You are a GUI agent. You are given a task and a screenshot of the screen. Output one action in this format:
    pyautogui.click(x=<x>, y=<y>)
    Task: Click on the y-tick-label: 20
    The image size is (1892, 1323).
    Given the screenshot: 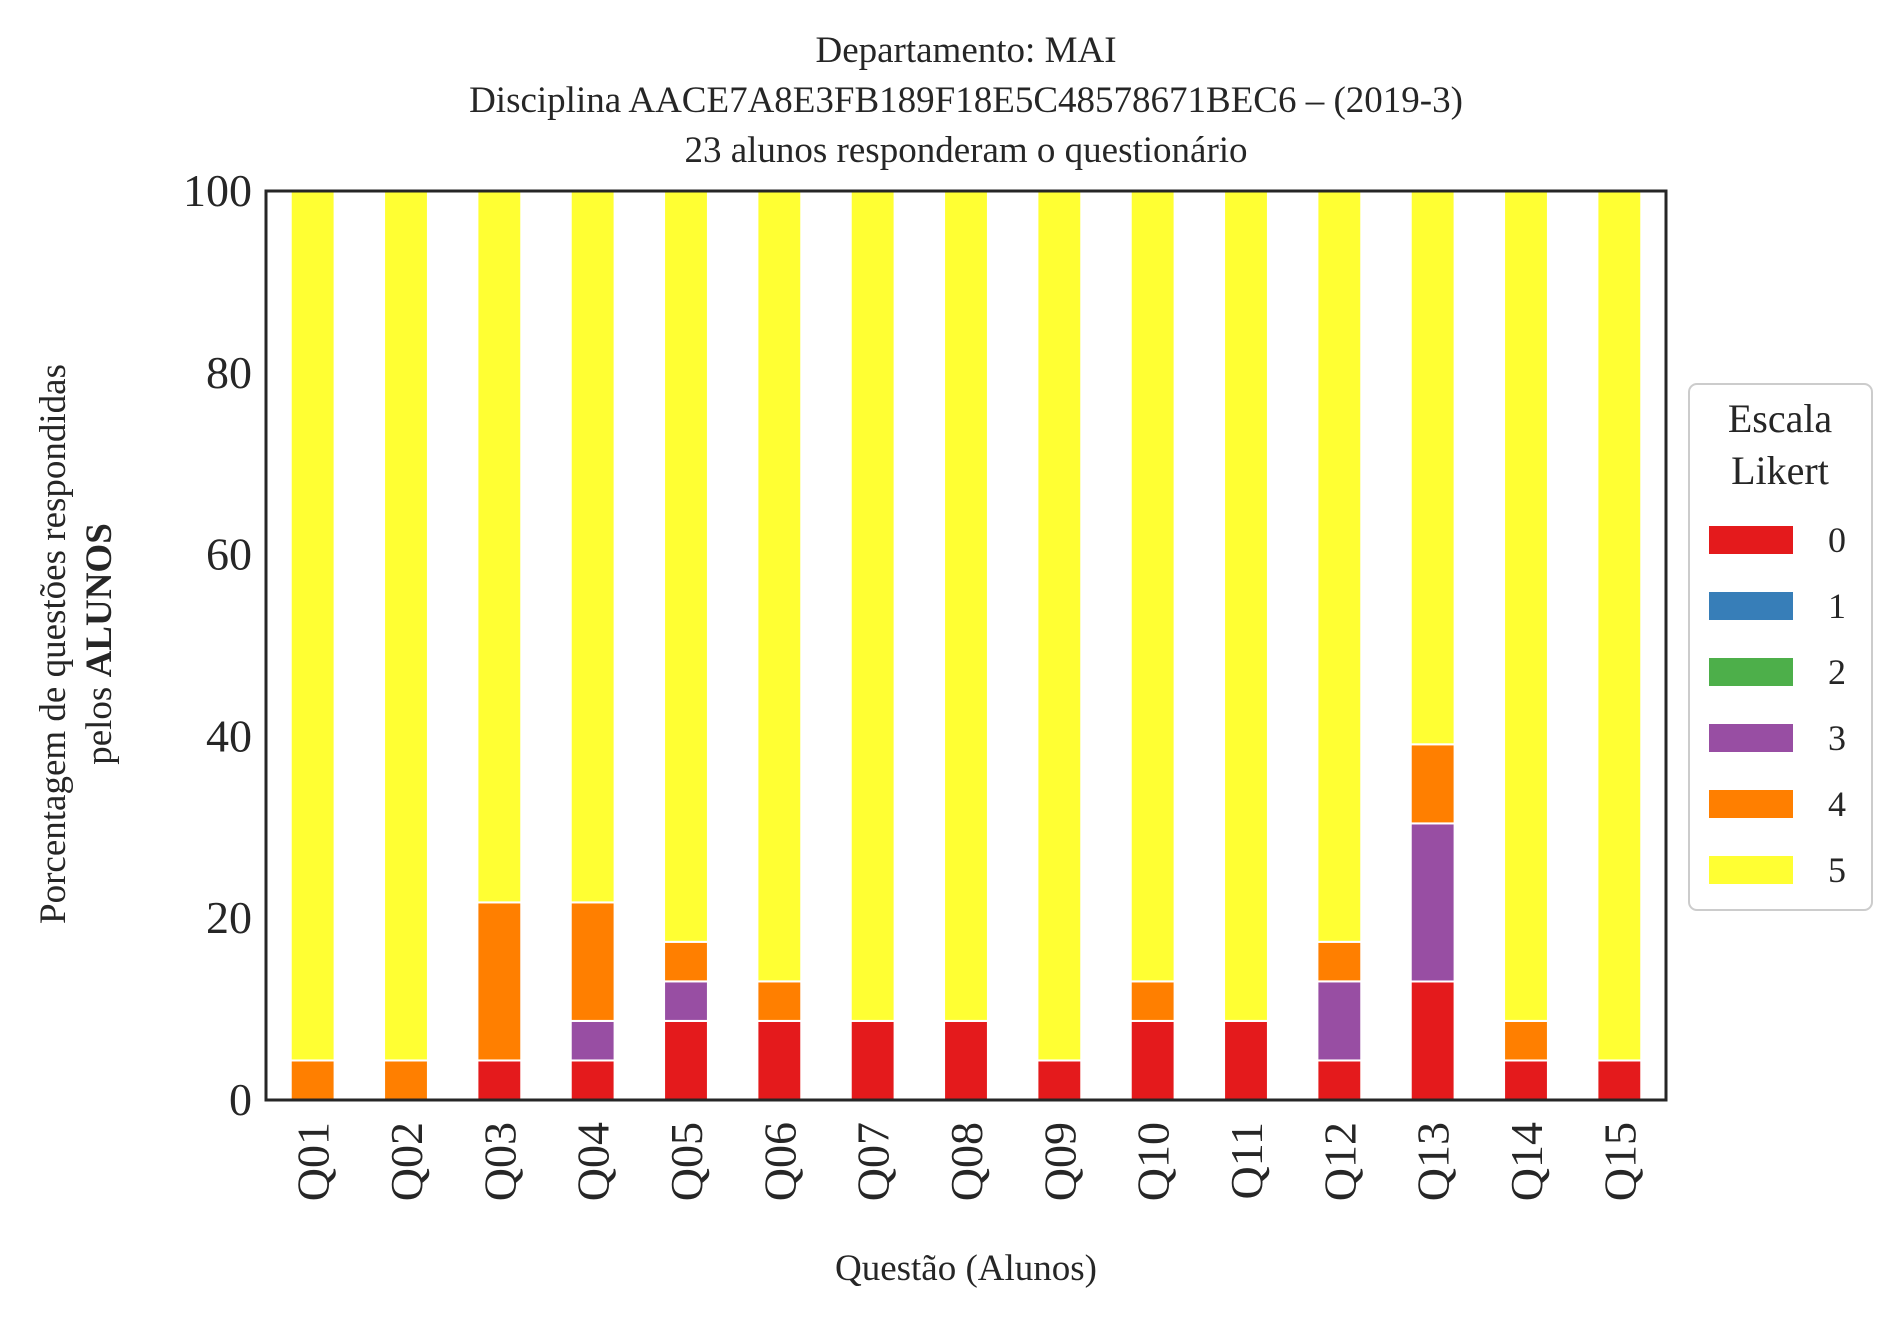 What is the action you would take?
    pyautogui.click(x=229, y=917)
    